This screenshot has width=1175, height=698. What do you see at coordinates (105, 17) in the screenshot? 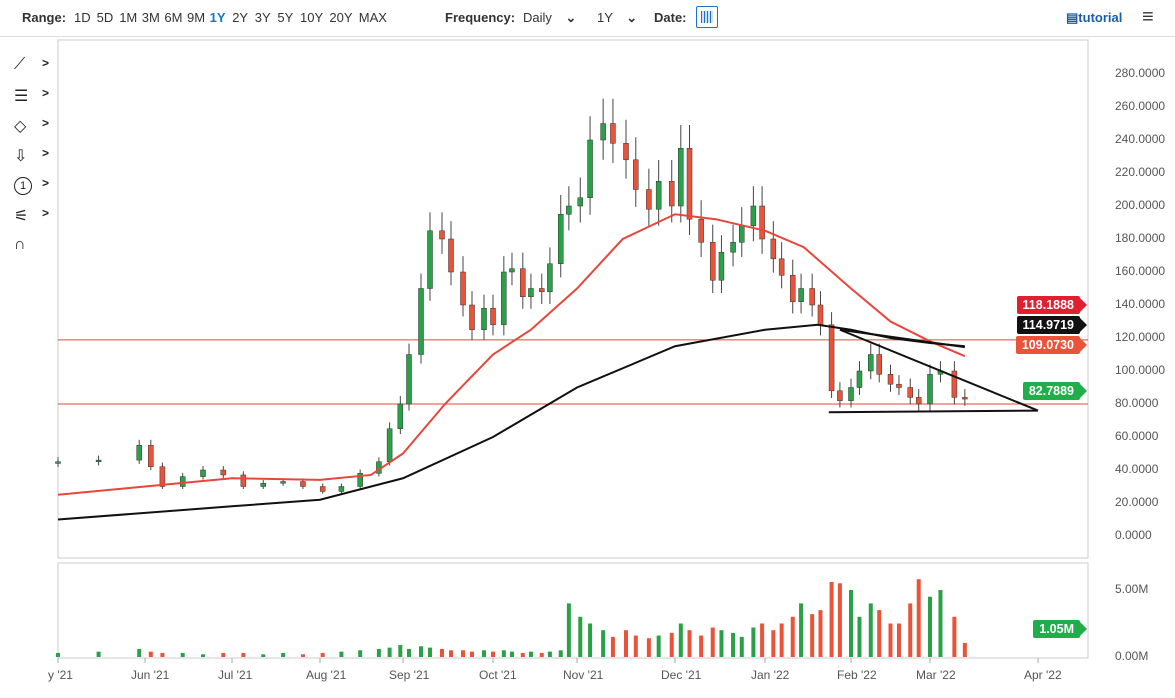
I see `range-5D: 5D` at bounding box center [105, 17].